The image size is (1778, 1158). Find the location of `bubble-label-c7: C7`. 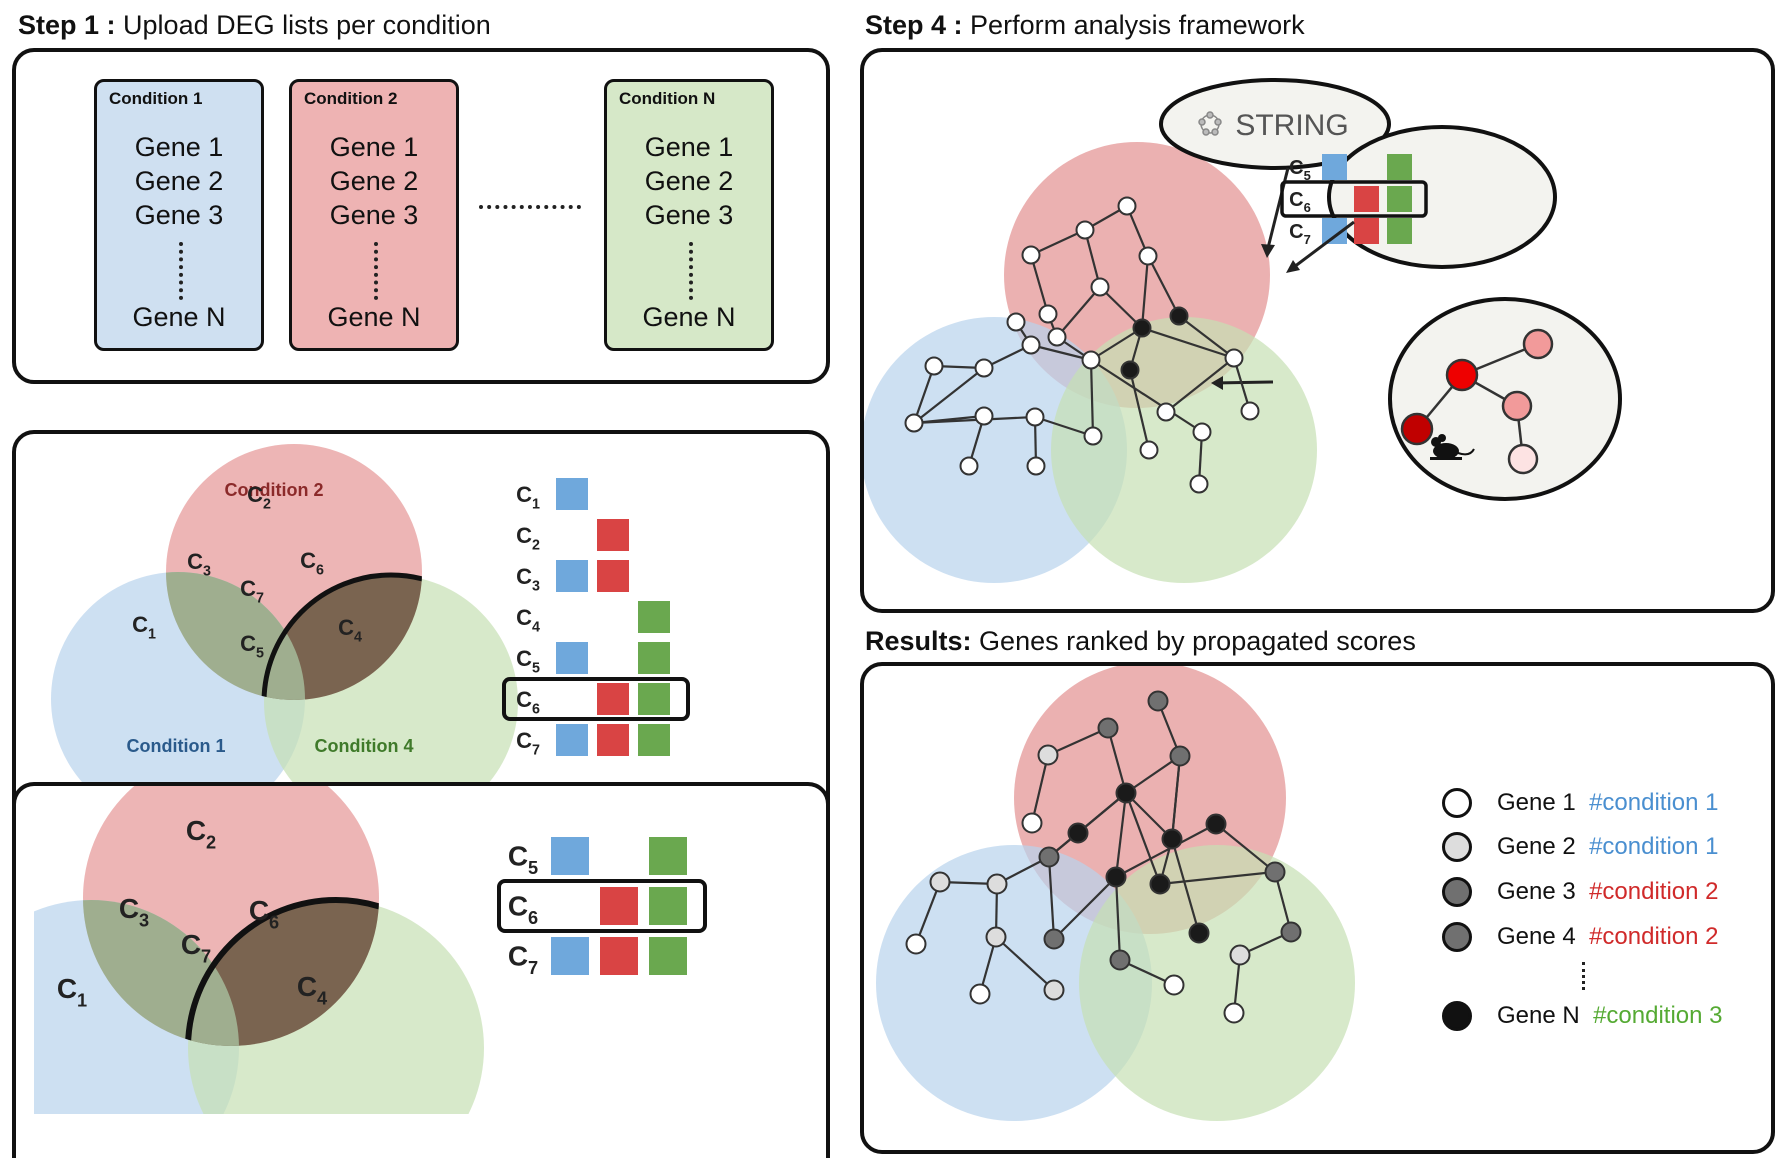

bubble-label-c7: C7 is located at coordinates (1300, 234).